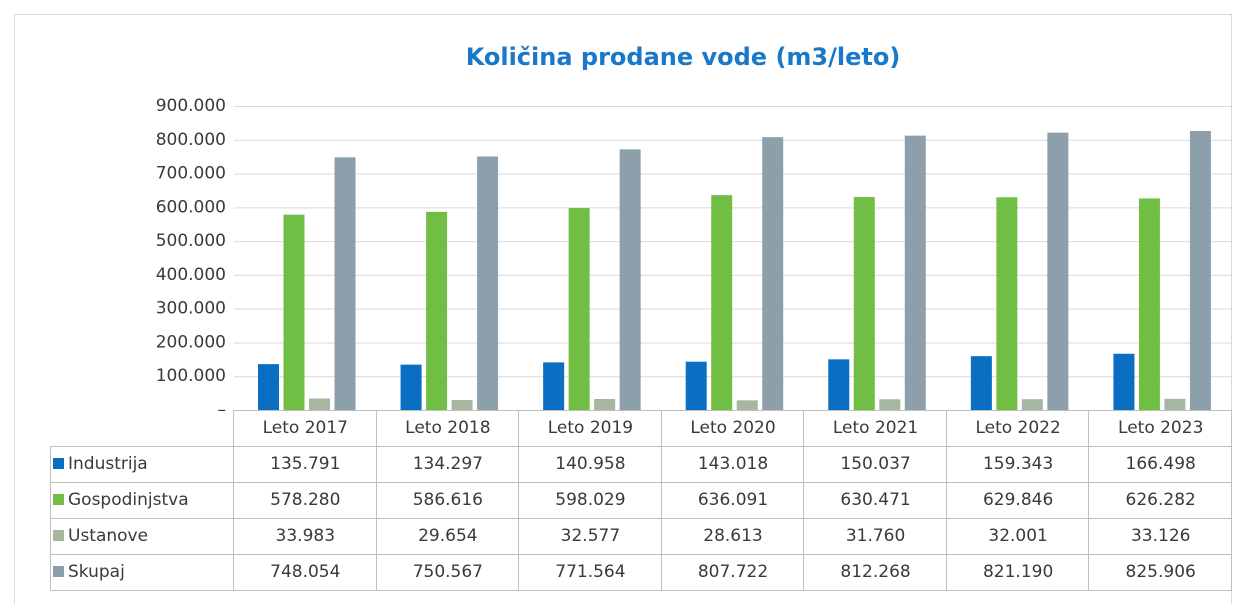 The image size is (1246, 608). Describe the element at coordinates (590, 428) in the screenshot. I see `x-tick-label: Leto 2019` at that location.